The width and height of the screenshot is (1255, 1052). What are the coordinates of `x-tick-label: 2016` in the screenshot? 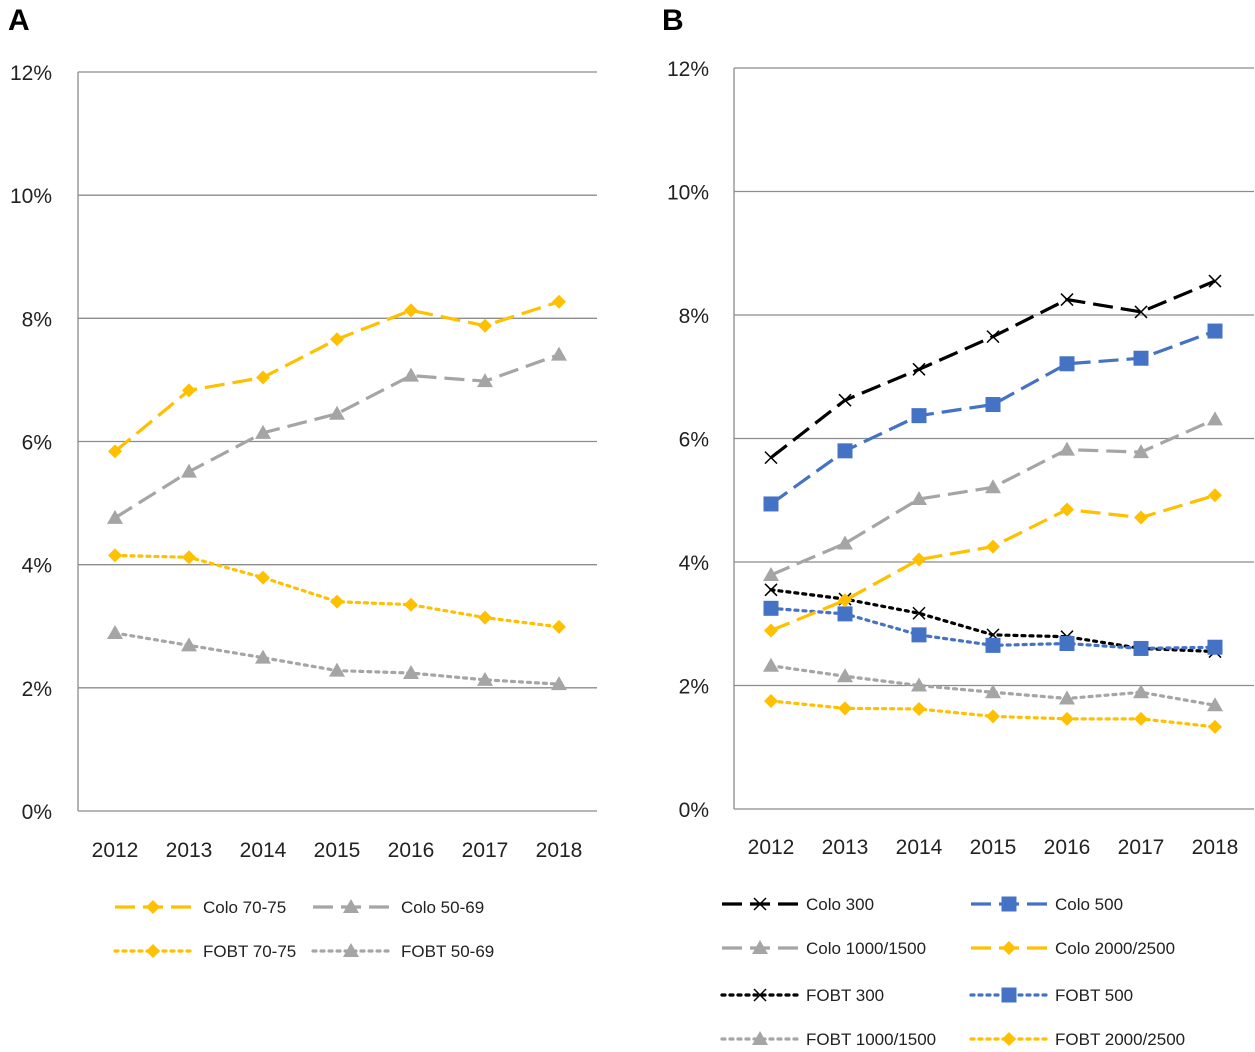 It's located at (411, 850).